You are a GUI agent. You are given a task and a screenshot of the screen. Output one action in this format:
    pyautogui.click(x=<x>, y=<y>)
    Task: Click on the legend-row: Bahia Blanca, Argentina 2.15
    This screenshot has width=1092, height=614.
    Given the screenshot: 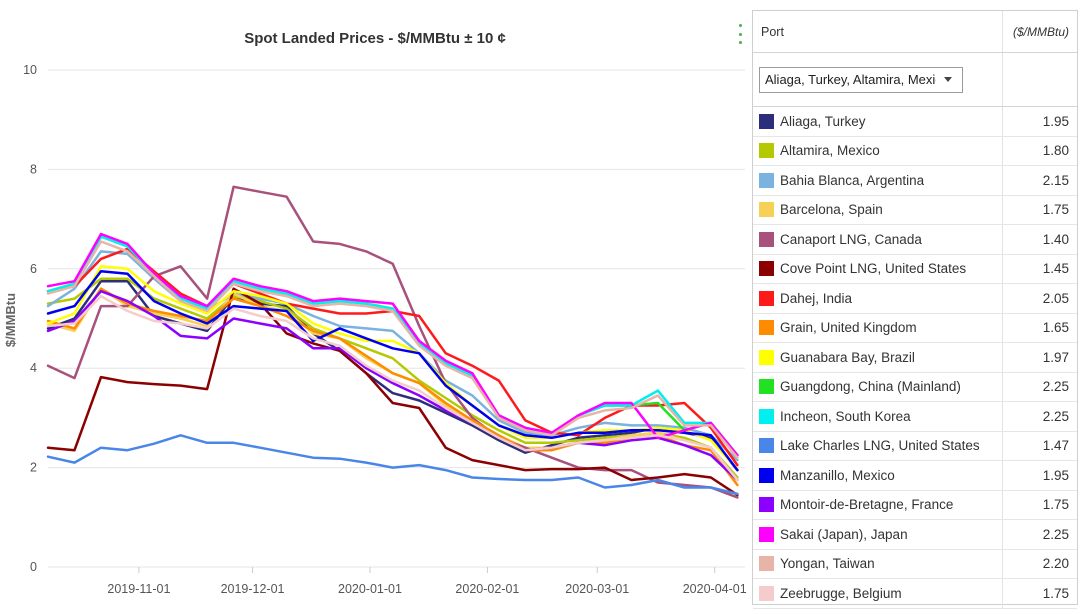 What is the action you would take?
    pyautogui.click(x=915, y=181)
    